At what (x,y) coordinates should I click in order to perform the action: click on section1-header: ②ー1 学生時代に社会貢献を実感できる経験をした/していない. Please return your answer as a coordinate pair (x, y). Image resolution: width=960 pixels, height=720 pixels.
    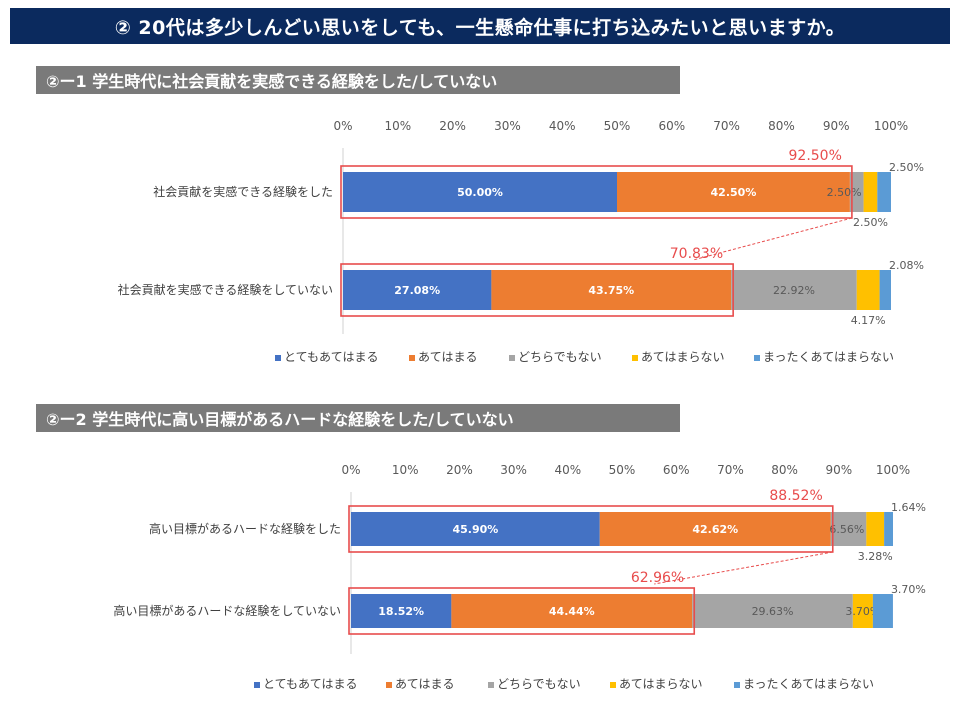
    Looking at the image, I should click on (358, 80).